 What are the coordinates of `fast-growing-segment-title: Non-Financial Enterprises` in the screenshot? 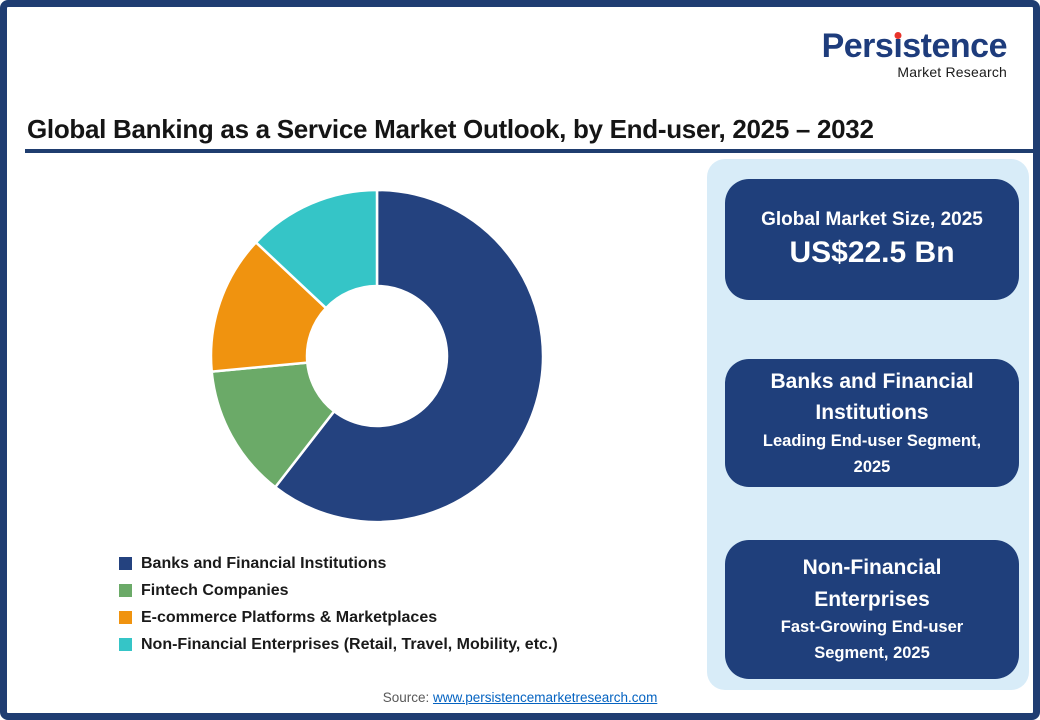 It's located at (872, 583).